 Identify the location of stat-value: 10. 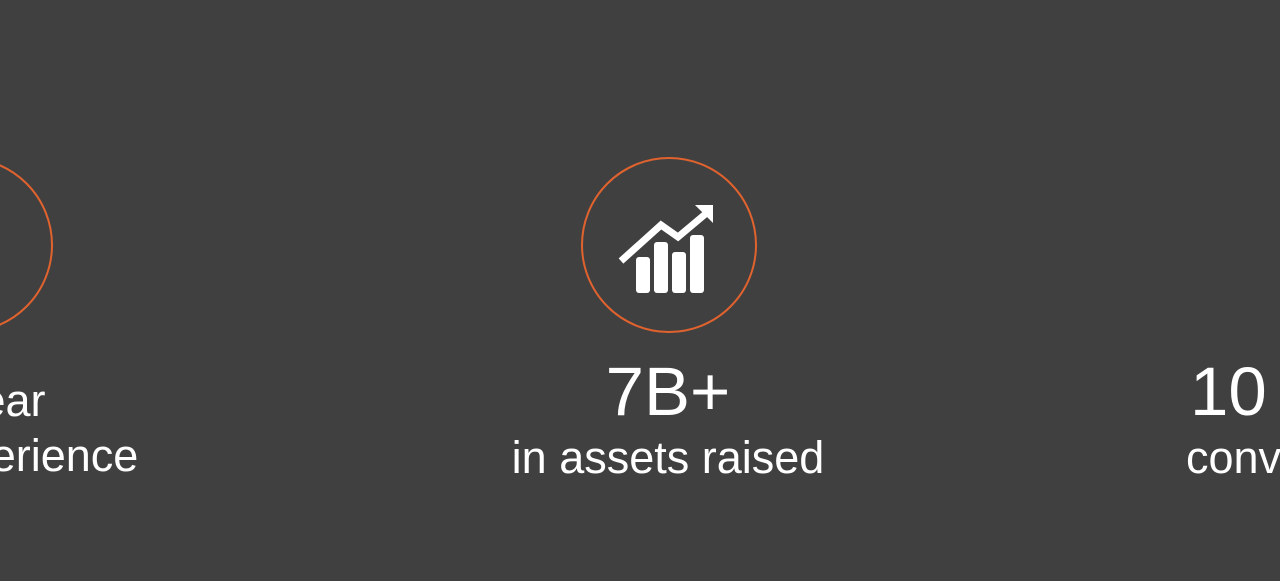
(1228, 391).